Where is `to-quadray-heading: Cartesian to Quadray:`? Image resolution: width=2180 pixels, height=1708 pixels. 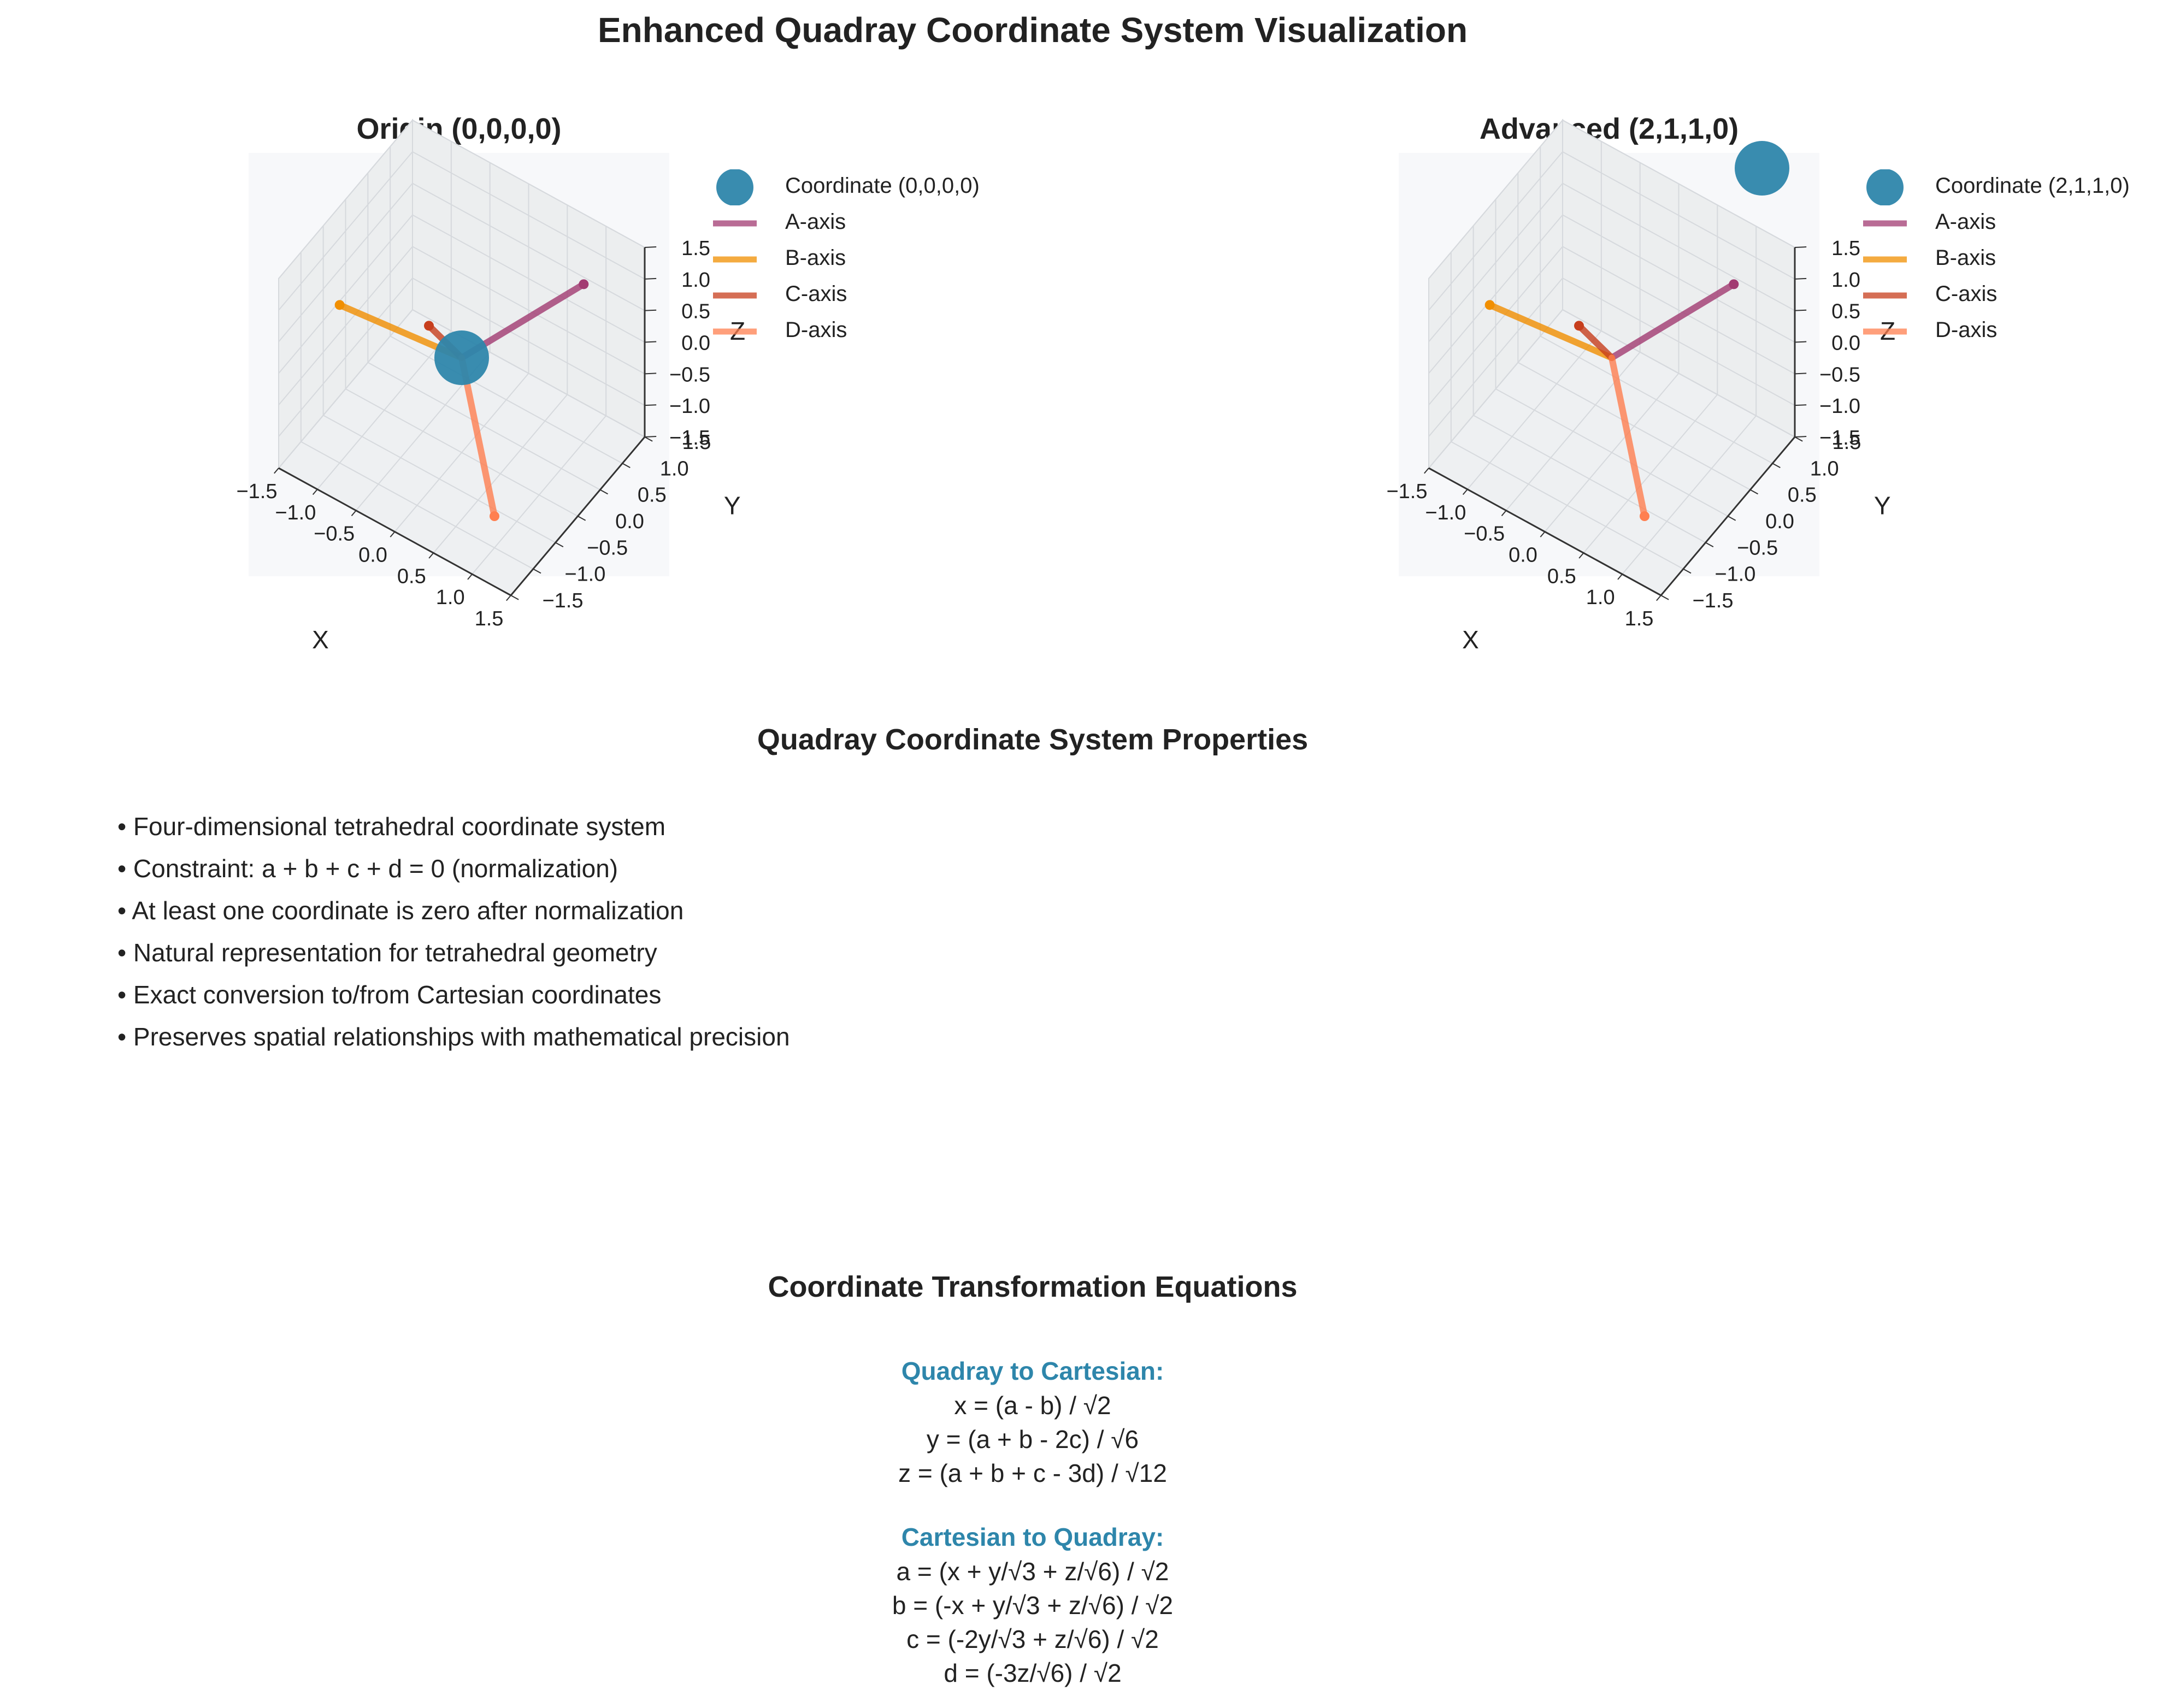 to-quadray-heading: Cartesian to Quadray: is located at coordinates (1032, 1537).